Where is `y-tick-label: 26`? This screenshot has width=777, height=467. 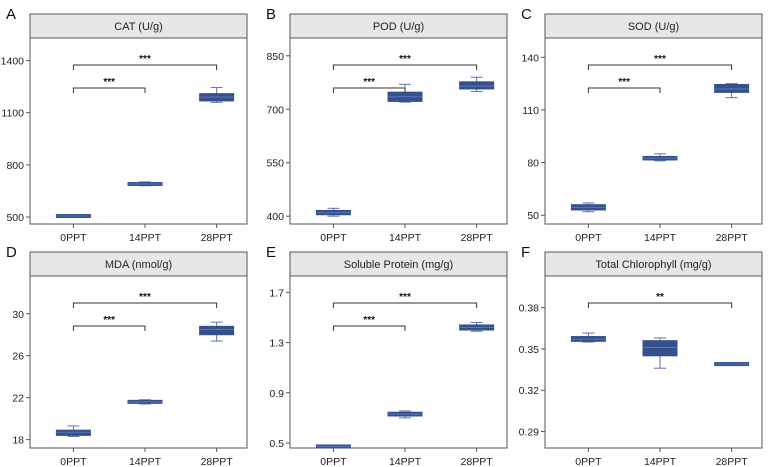 y-tick-label: 26 is located at coordinates (18, 357).